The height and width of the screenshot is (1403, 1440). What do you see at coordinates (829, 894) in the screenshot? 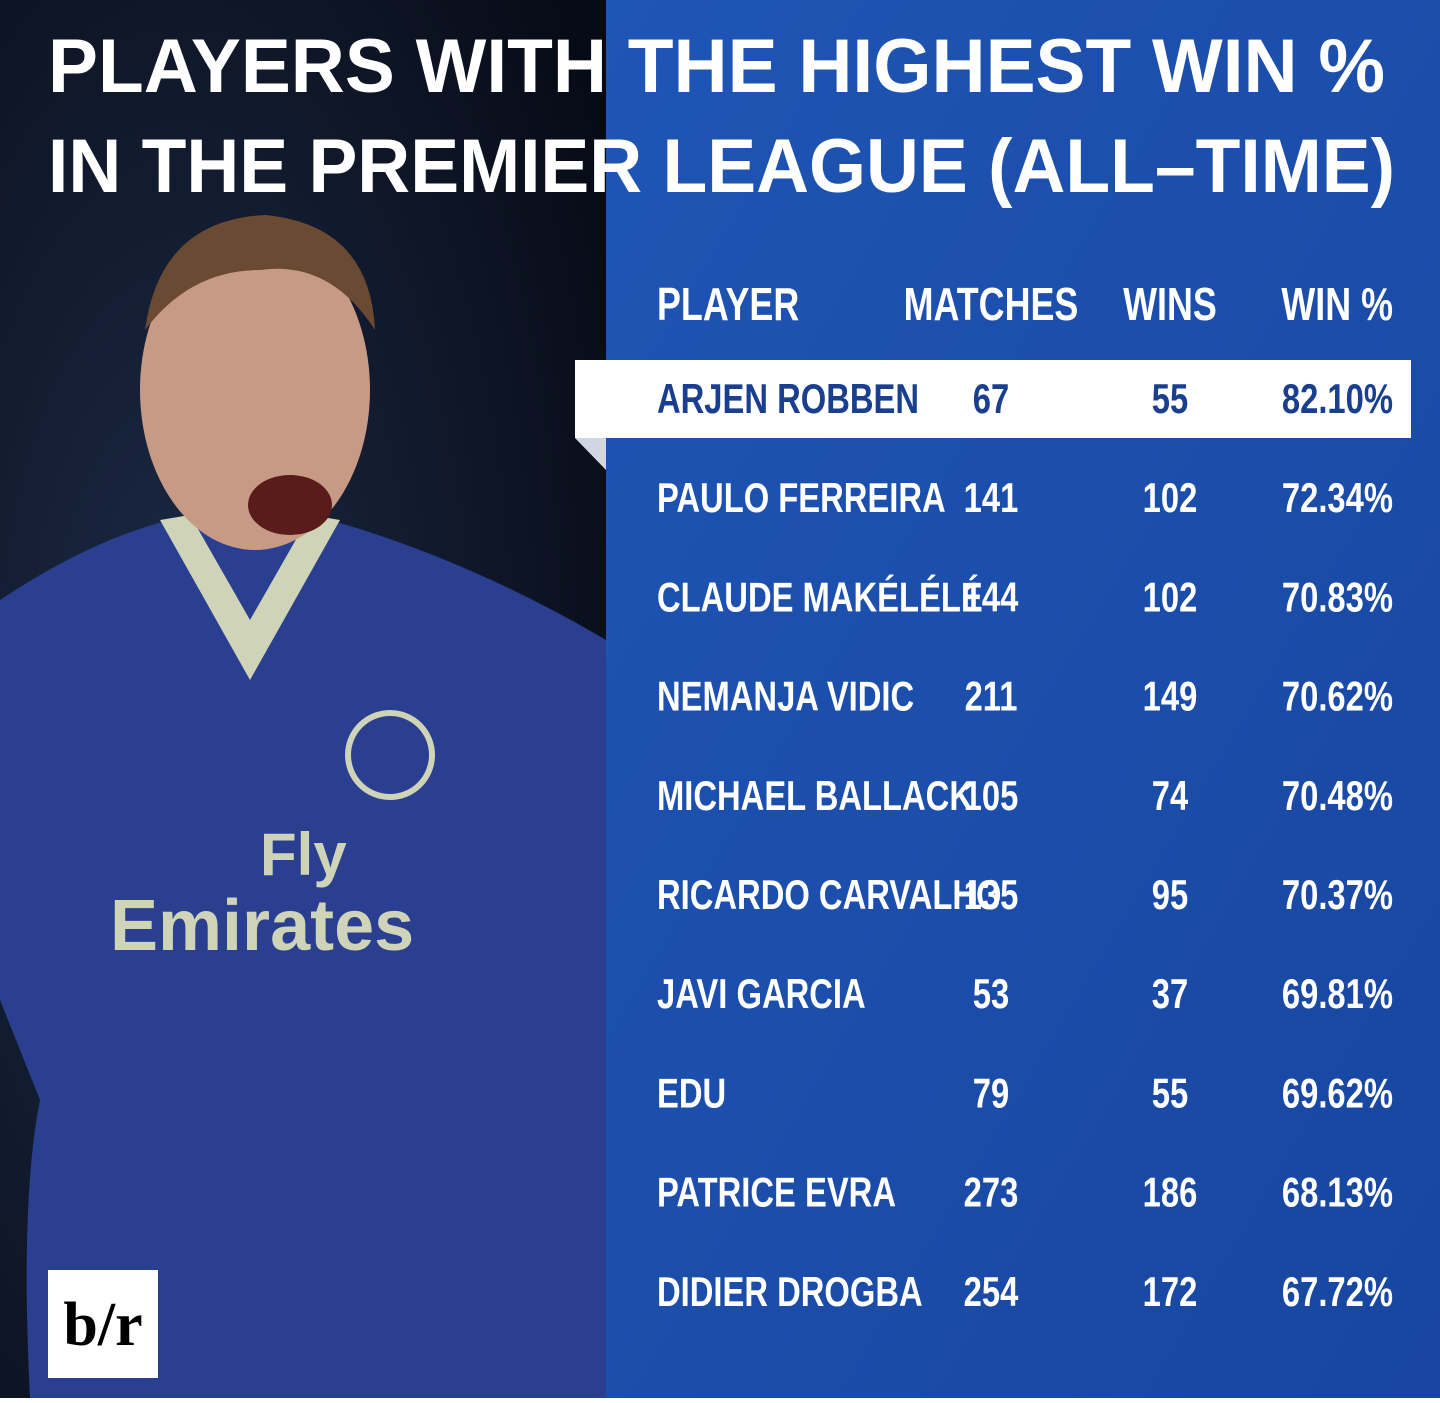
I see `player-name: RICARDO CARVALHO` at bounding box center [829, 894].